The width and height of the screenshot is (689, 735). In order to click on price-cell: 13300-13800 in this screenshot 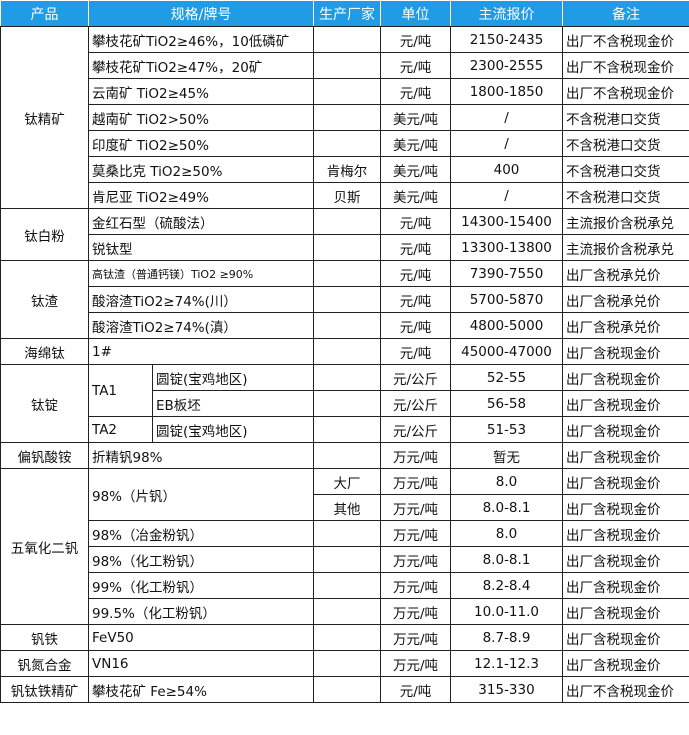, I will do `click(506, 247)`.